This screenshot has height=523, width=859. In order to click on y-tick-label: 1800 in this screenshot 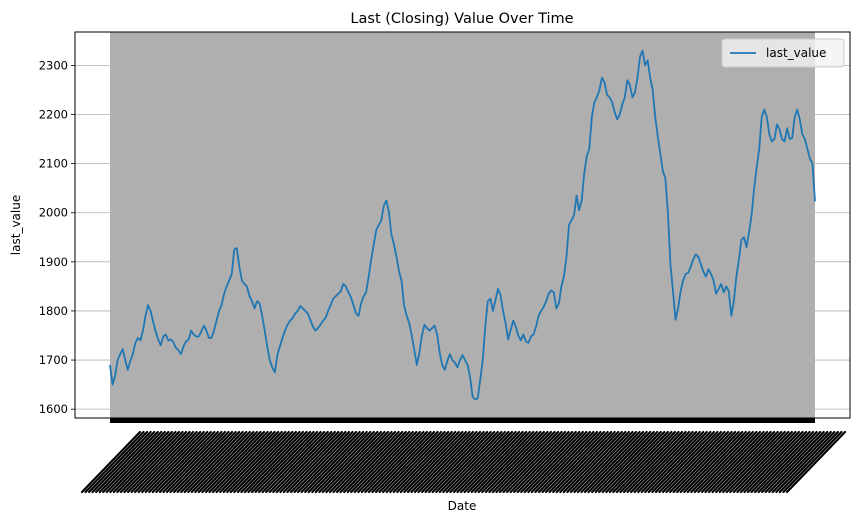, I will do `click(53, 311)`.